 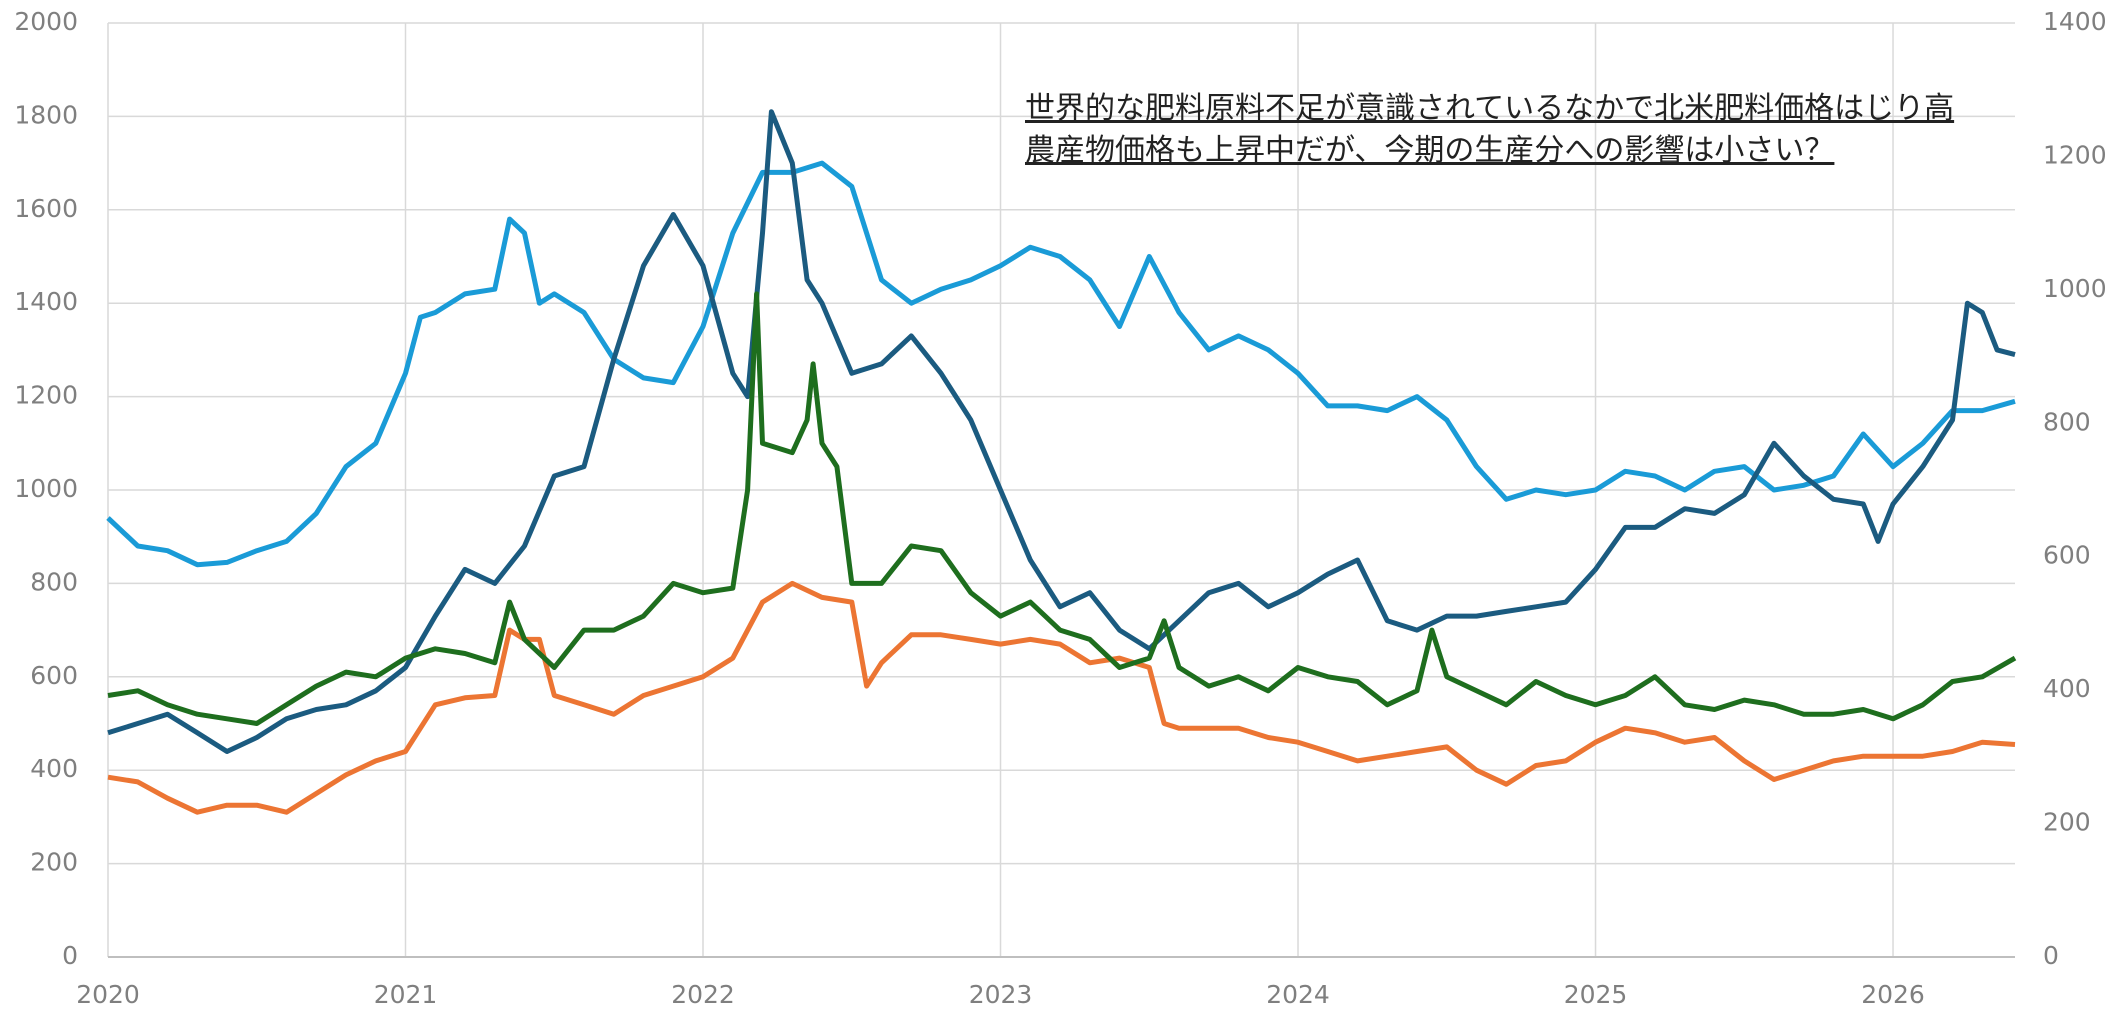 What do you see at coordinates (703, 994) in the screenshot?
I see `x-tick-label: 2022` at bounding box center [703, 994].